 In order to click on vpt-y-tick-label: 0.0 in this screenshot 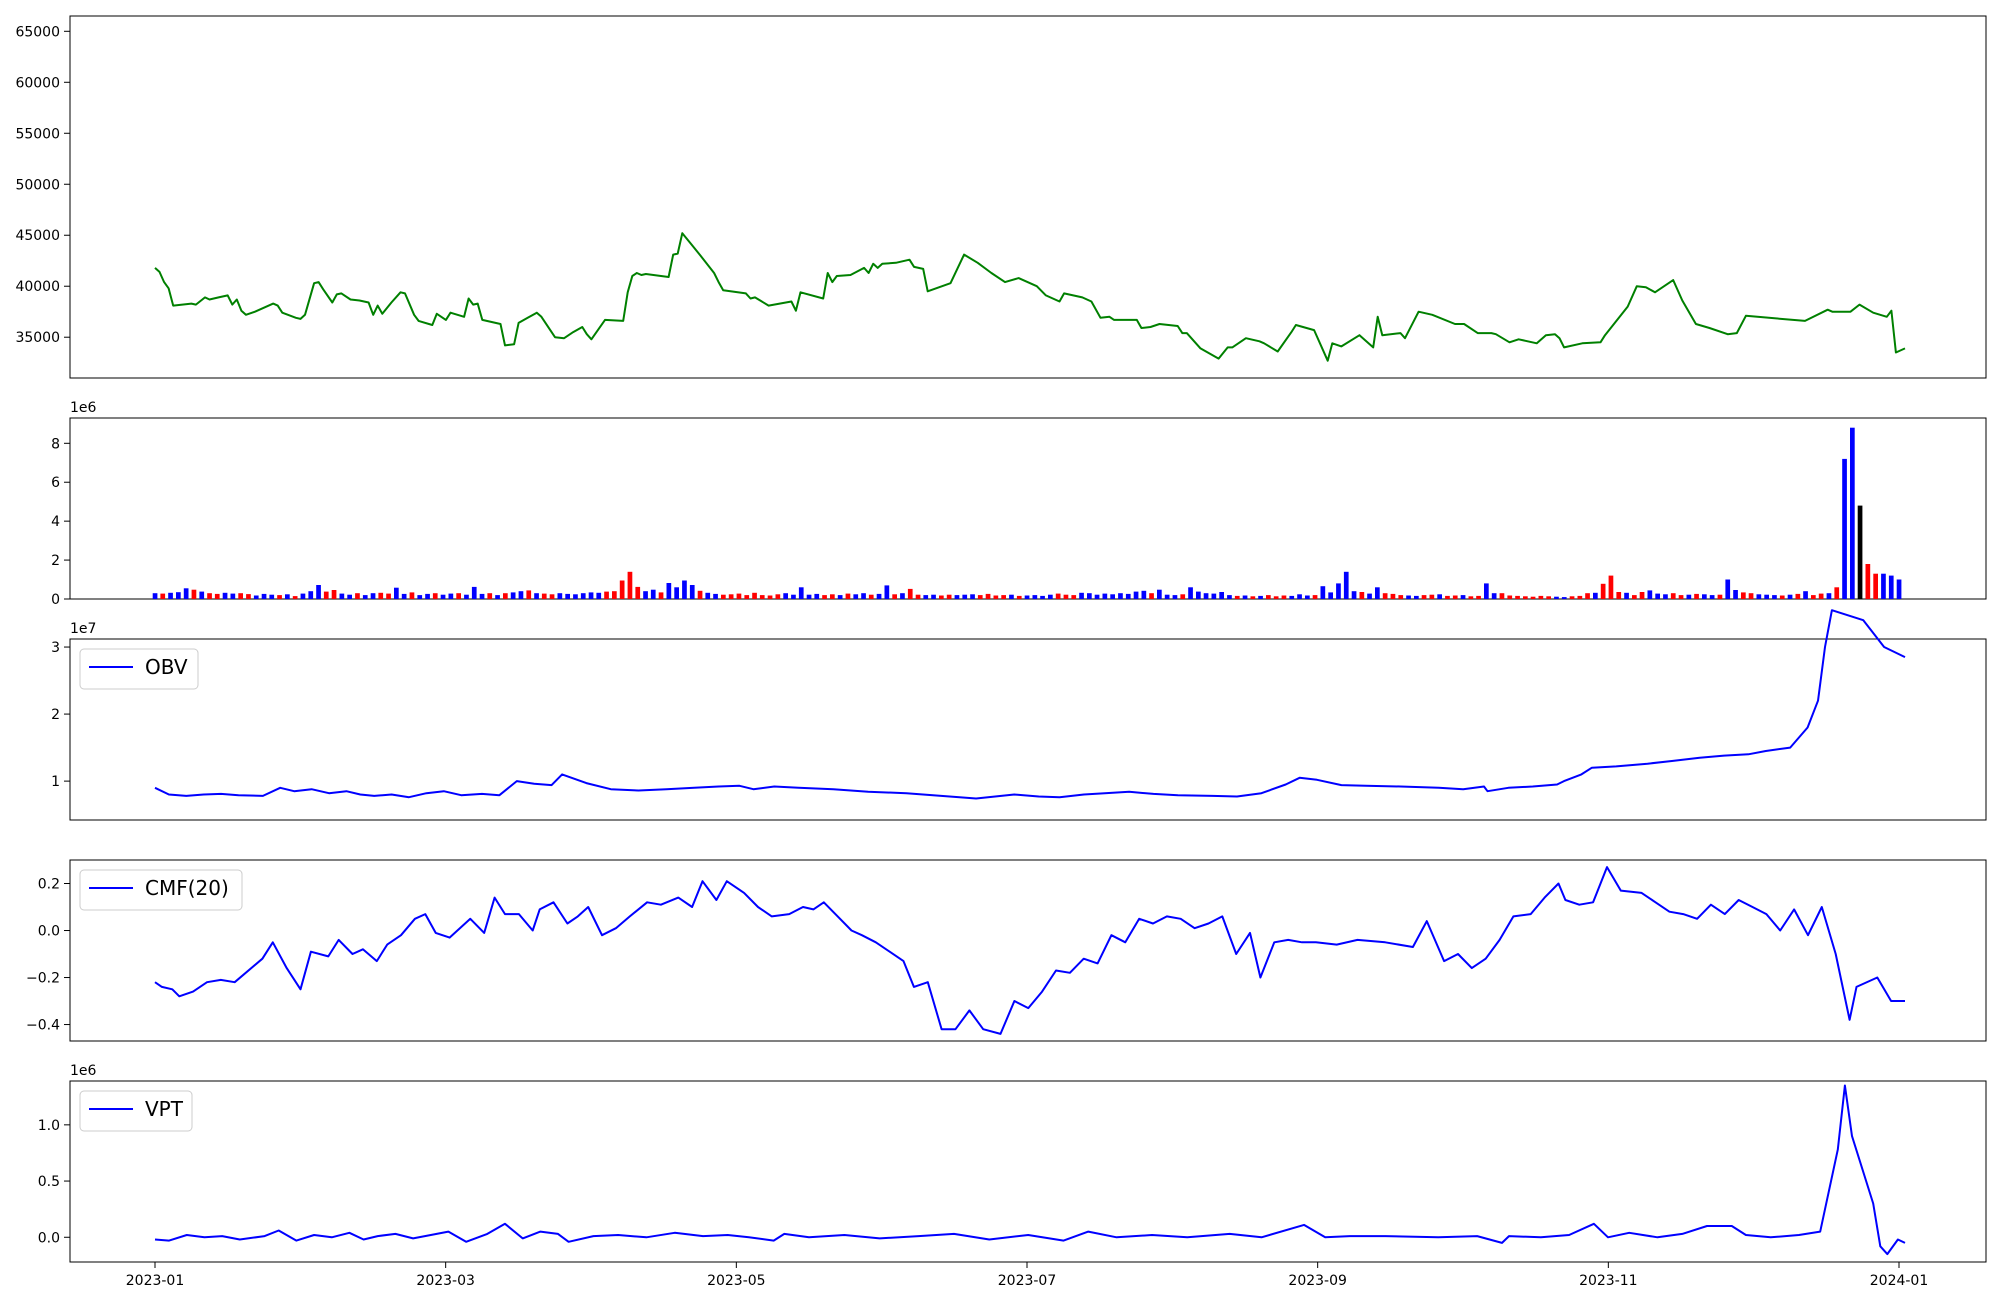, I will do `click(49, 1238)`.